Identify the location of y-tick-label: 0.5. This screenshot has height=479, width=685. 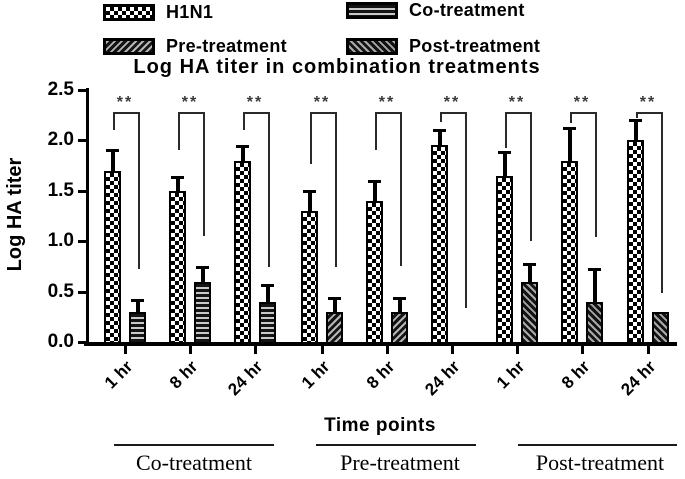
(60, 291).